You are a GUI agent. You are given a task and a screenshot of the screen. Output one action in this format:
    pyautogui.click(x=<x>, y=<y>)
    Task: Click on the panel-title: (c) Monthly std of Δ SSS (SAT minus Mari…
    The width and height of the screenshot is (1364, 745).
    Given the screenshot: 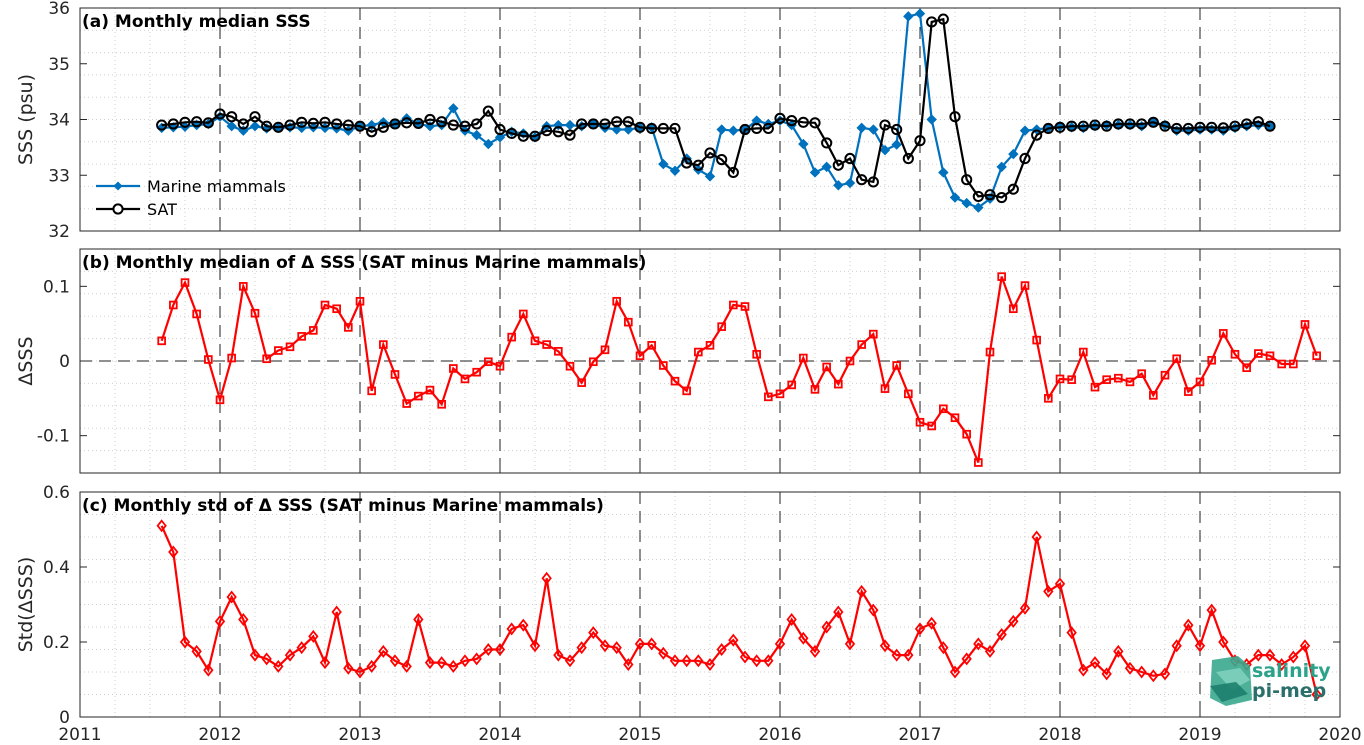 What is the action you would take?
    pyautogui.click(x=343, y=506)
    